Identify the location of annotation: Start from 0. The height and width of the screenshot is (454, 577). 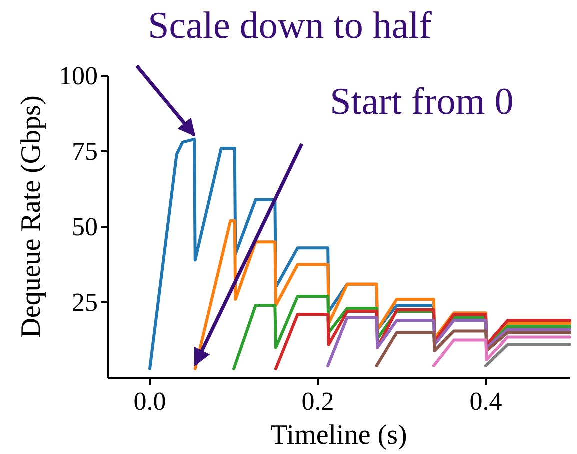
(422, 102).